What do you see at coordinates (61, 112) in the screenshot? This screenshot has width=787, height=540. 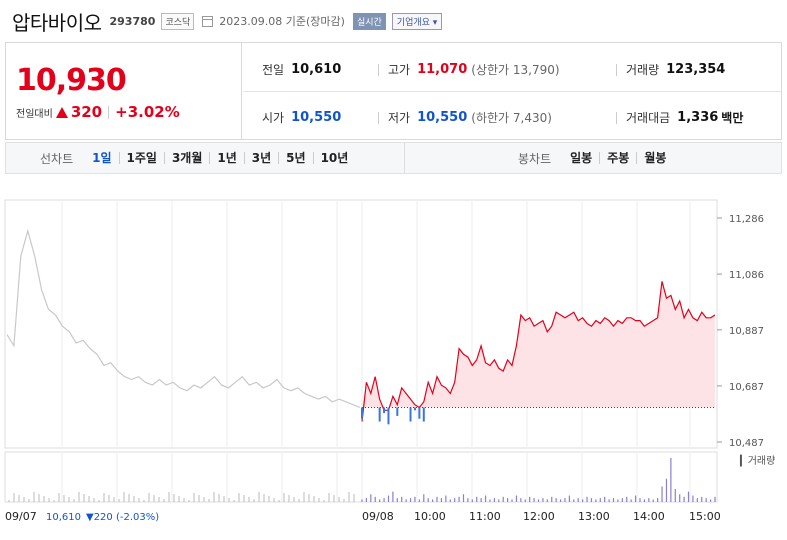 I see `up-triangle-icon` at bounding box center [61, 112].